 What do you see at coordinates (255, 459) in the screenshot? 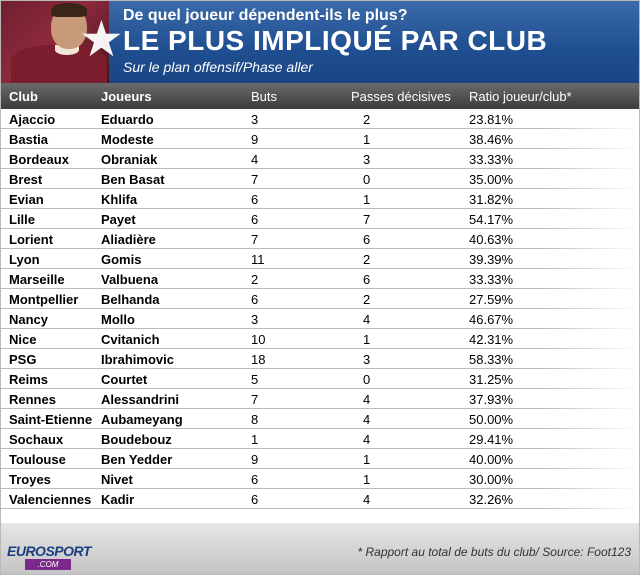
I see `cell-goals: 9` at bounding box center [255, 459].